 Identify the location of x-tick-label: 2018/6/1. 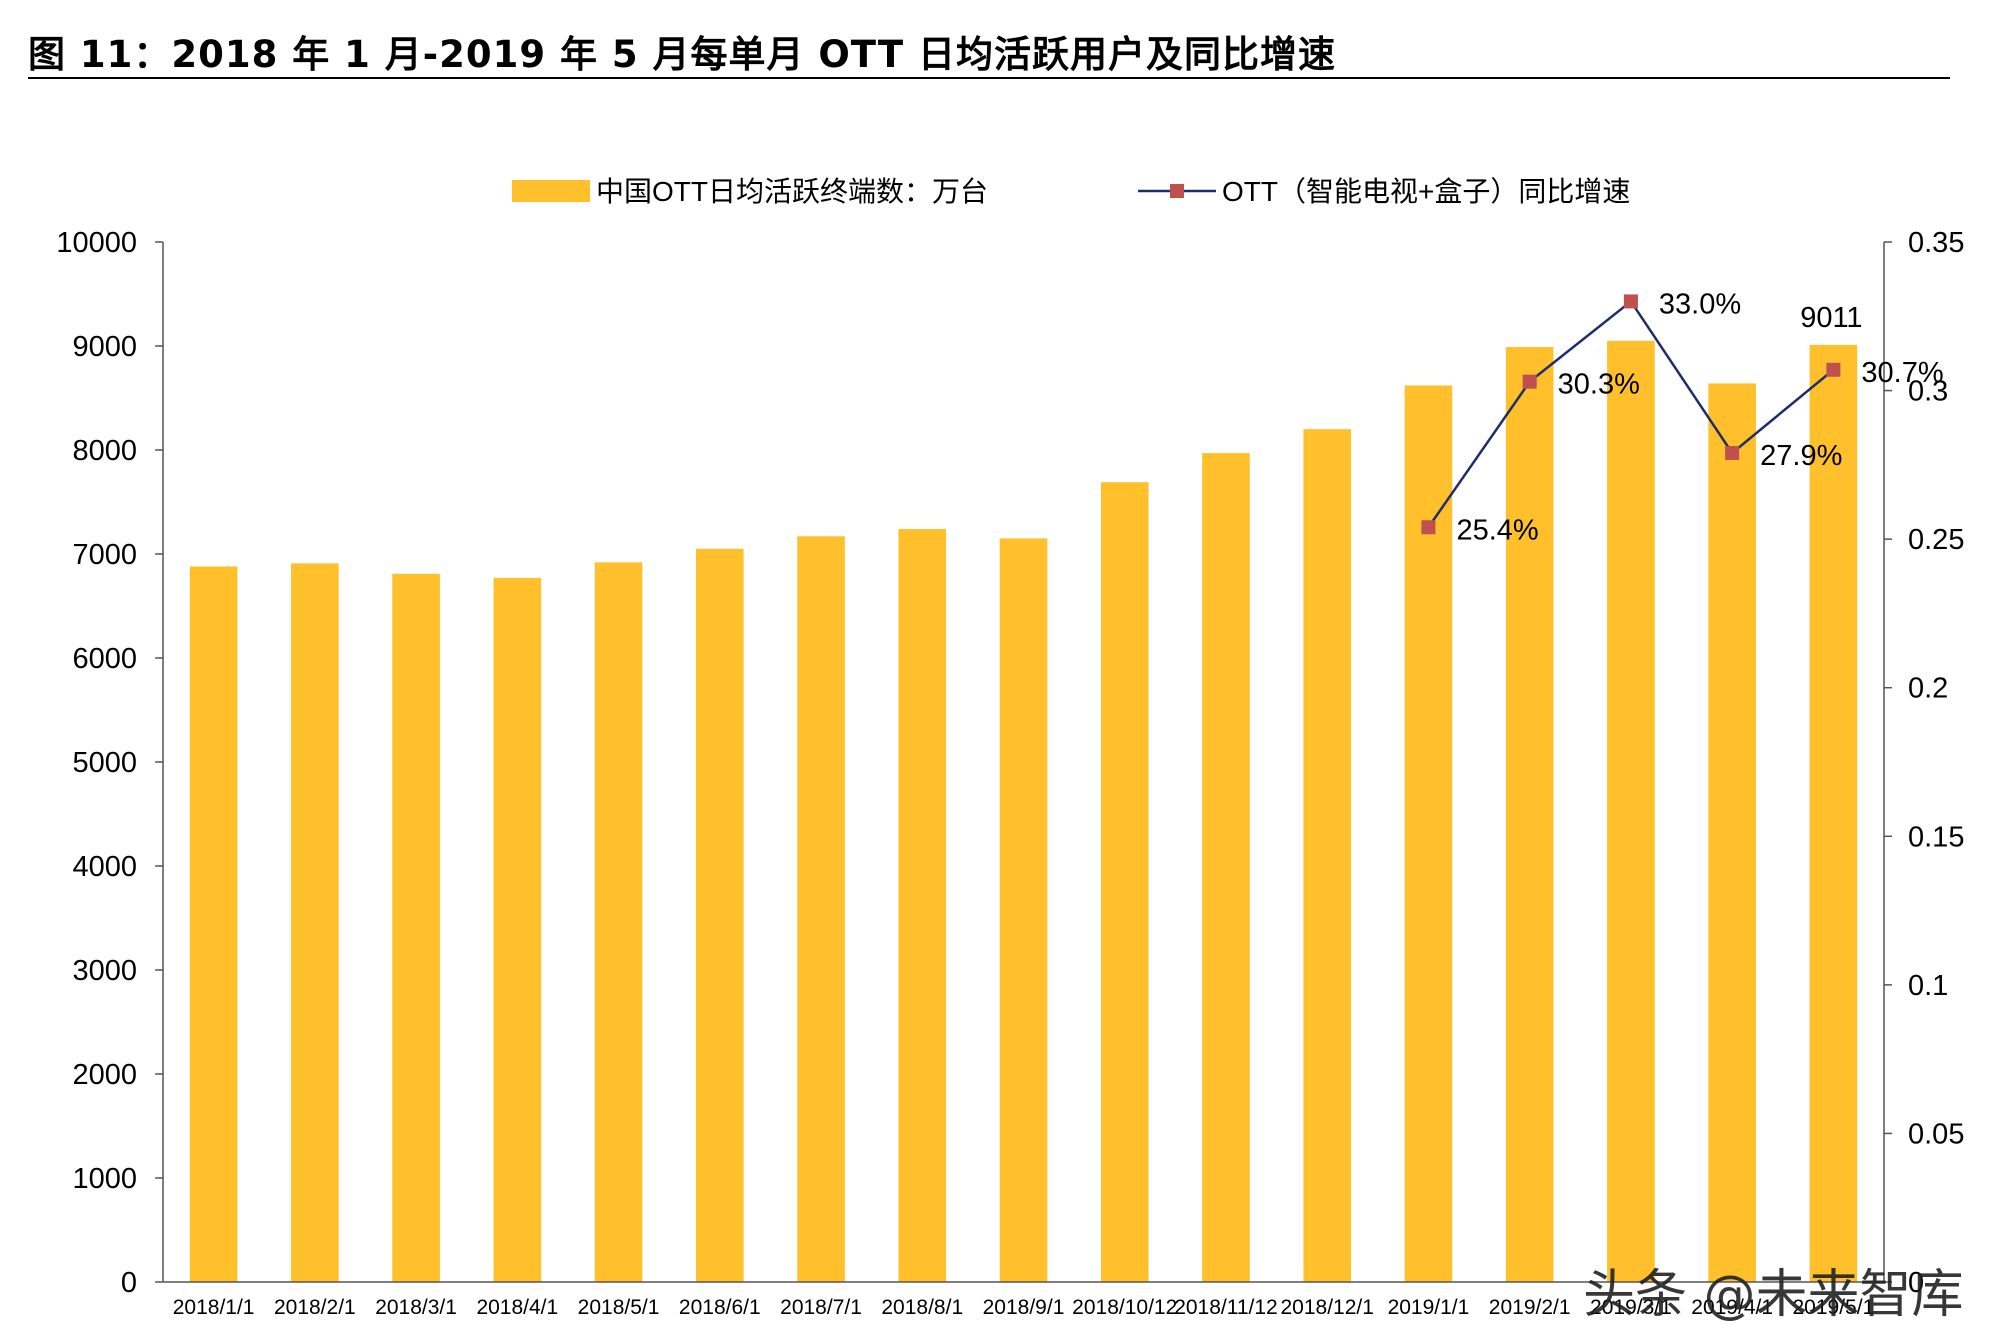
(720, 1307).